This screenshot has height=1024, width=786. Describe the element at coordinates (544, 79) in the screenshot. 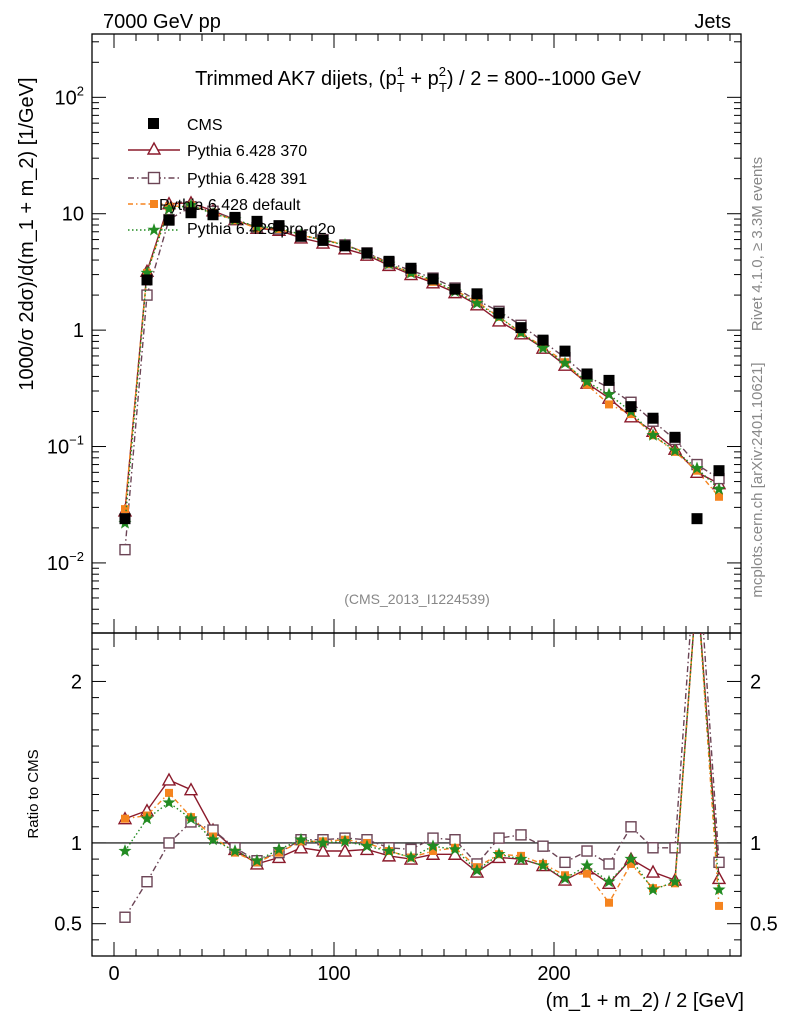

I see `title-suffix: ) / 2 = 800--1000 GeV` at that location.